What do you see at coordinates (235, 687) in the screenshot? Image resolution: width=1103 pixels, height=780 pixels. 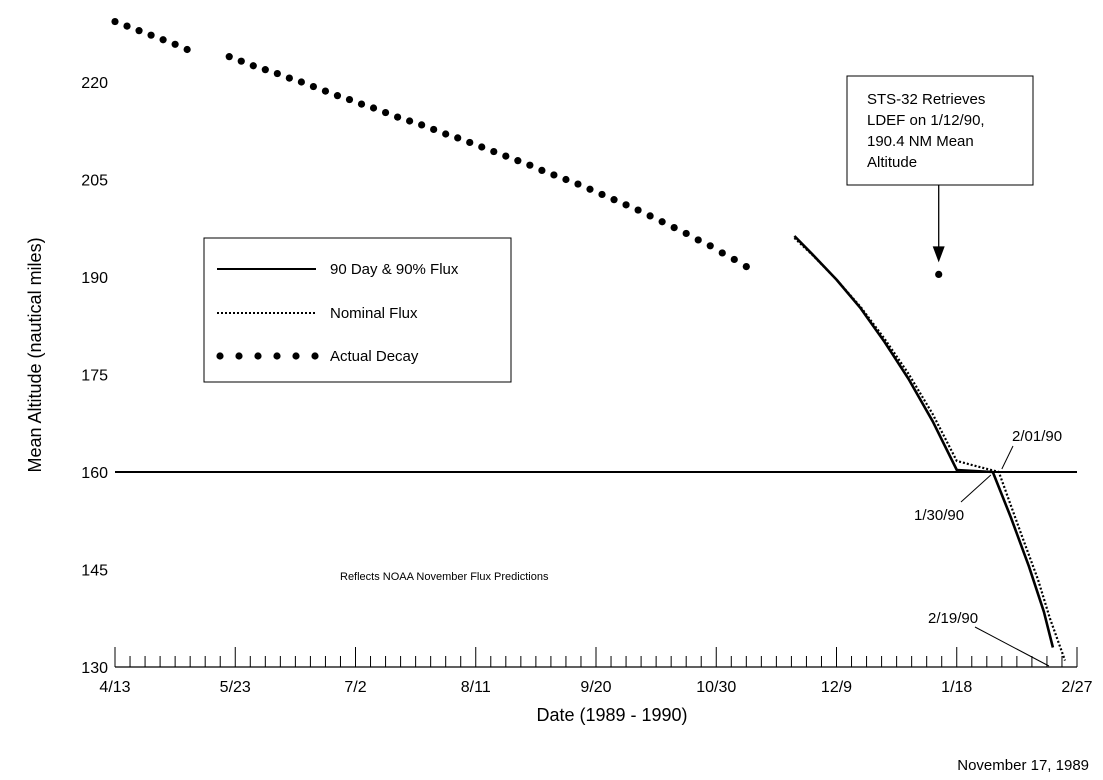 I see `x-tick-label-5-23: 5/23` at bounding box center [235, 687].